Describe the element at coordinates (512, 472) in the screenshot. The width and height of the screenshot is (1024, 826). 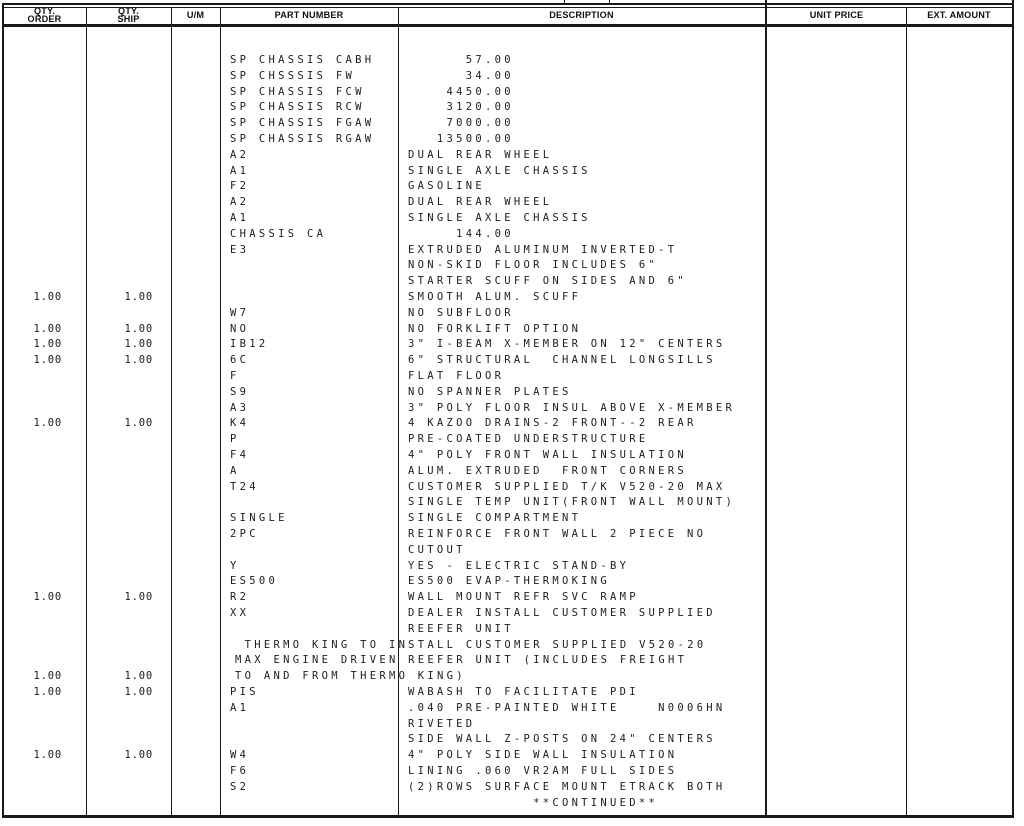
I see `table-row: A ALUM. EXTRUDED FRONT CORNERS` at that location.